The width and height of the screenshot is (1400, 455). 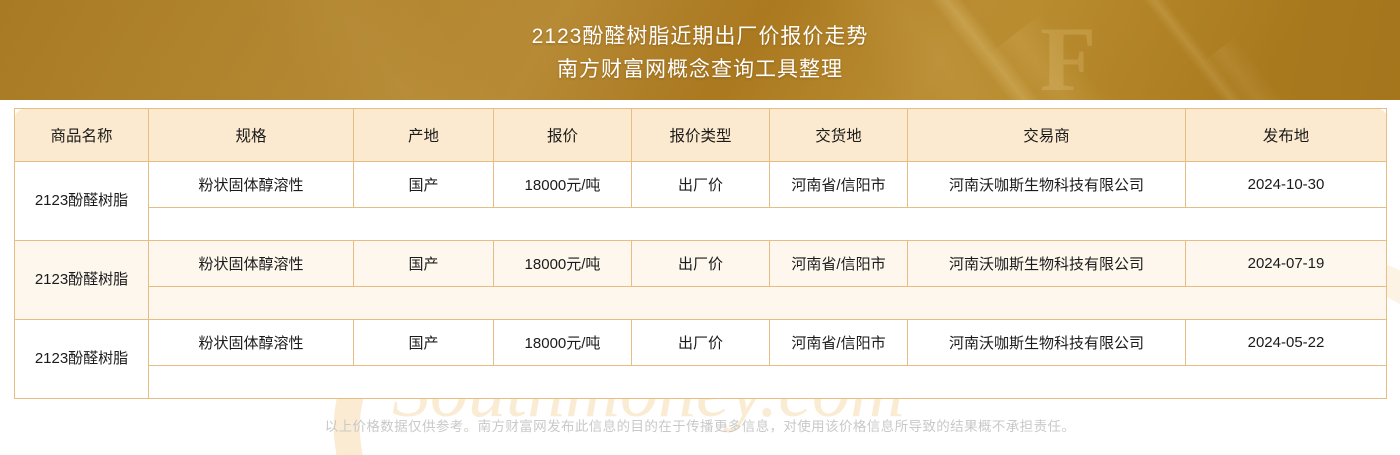 I want to click on column-header-product-name: 商品名称, so click(x=81, y=135).